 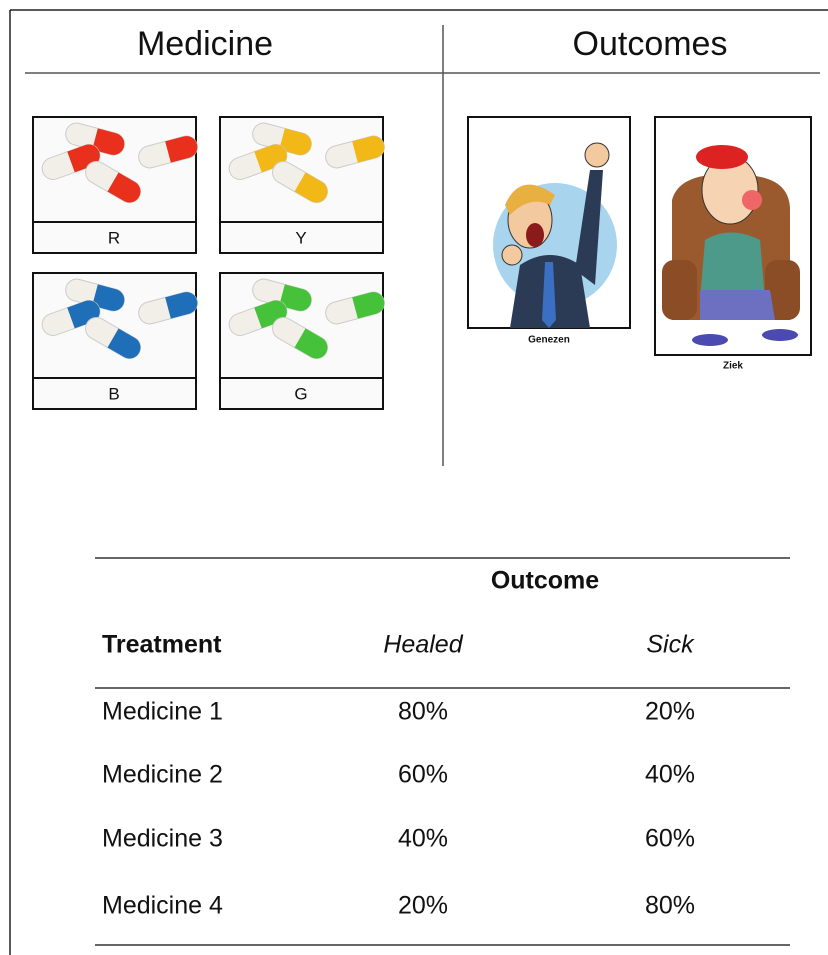 I want to click on heading: Outcomes, so click(x=650, y=44).